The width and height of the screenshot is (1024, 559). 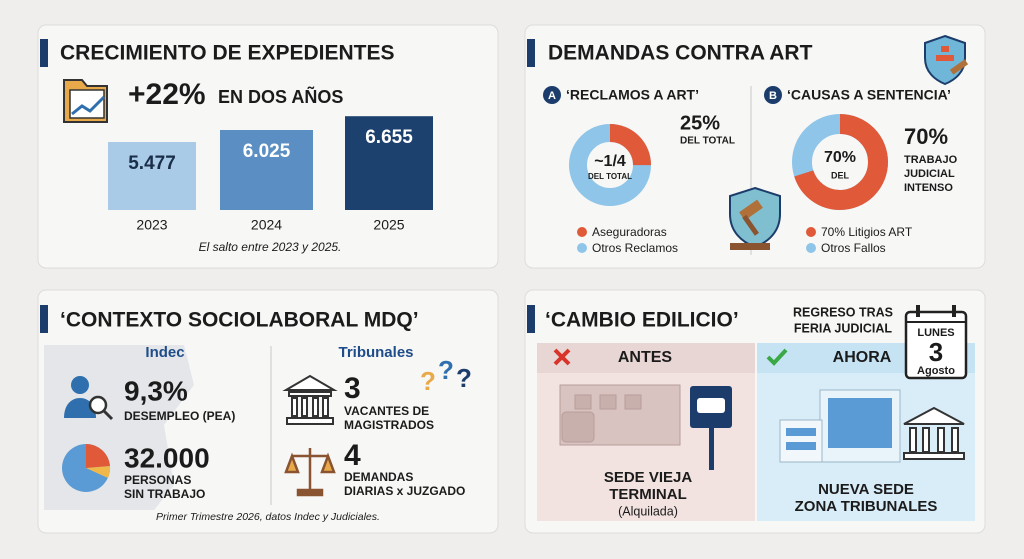 What do you see at coordinates (404, 491) in the screenshot?
I see `stat-caption: DIARIAS x JUZGADO` at bounding box center [404, 491].